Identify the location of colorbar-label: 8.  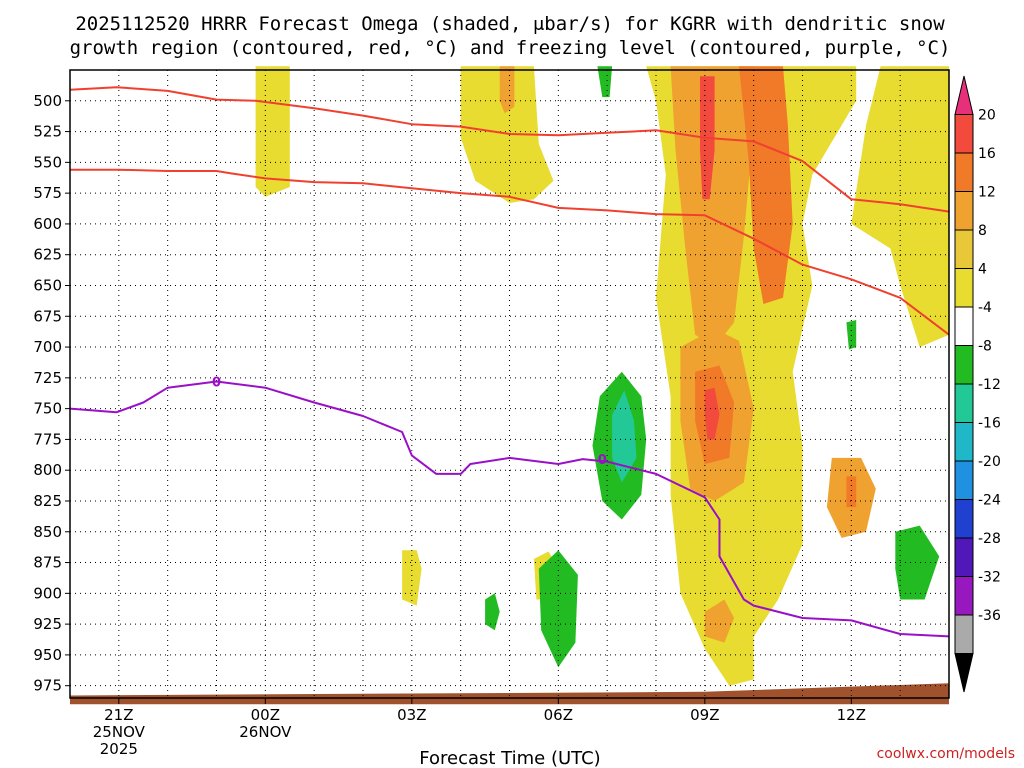
(982, 231).